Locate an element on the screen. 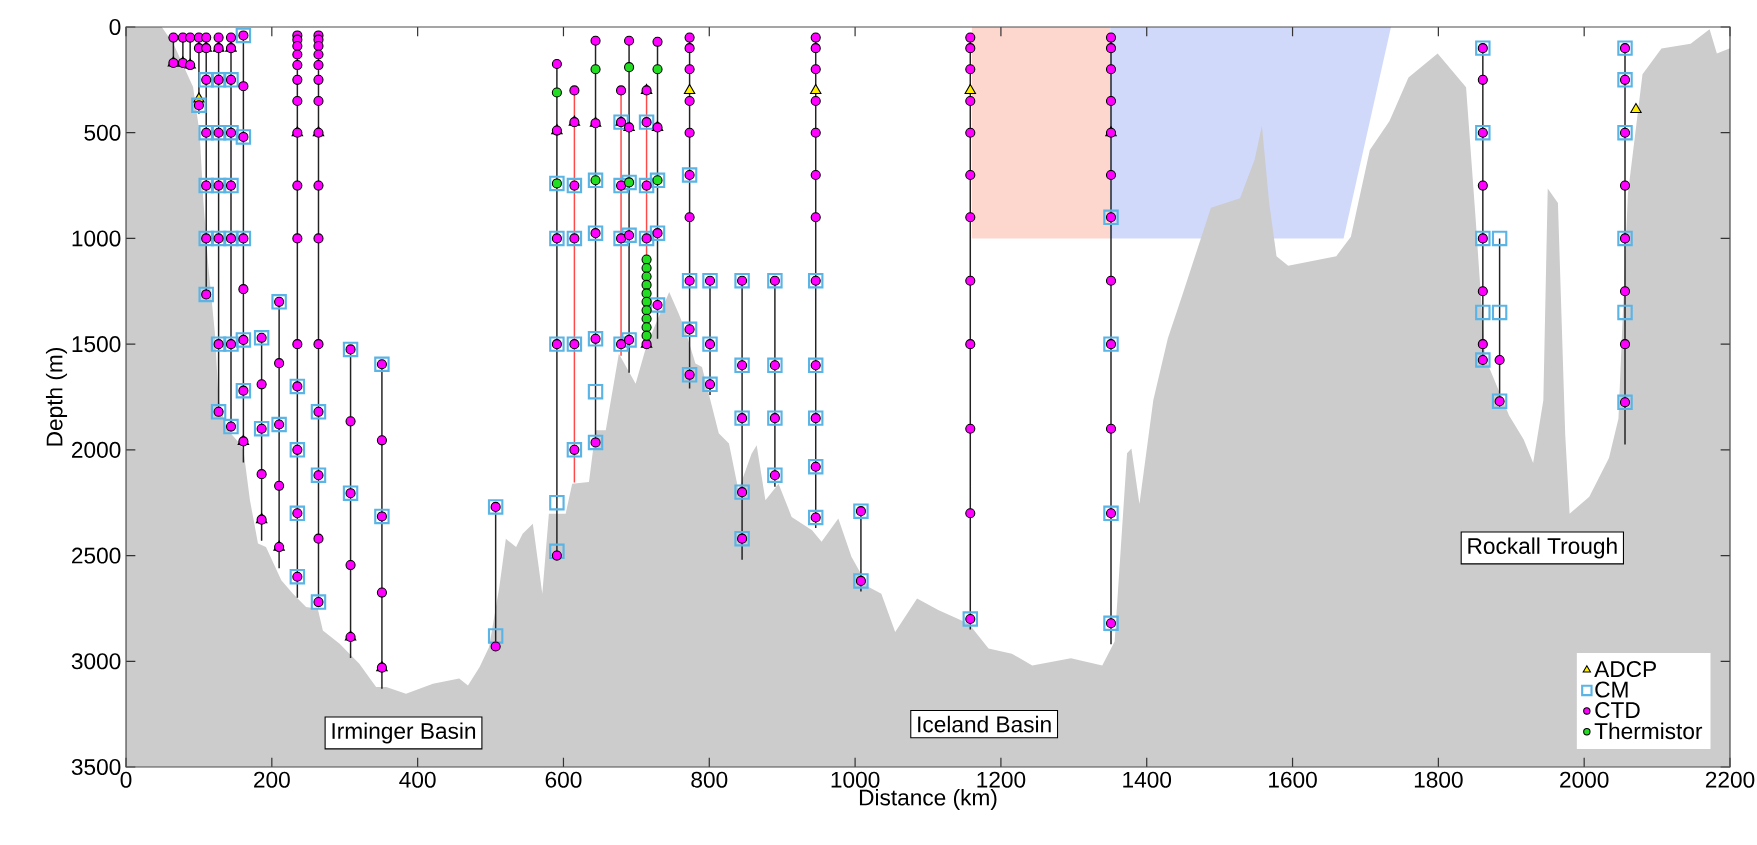 The height and width of the screenshot is (845, 1757). legend-label: CM is located at coordinates (1611, 689).